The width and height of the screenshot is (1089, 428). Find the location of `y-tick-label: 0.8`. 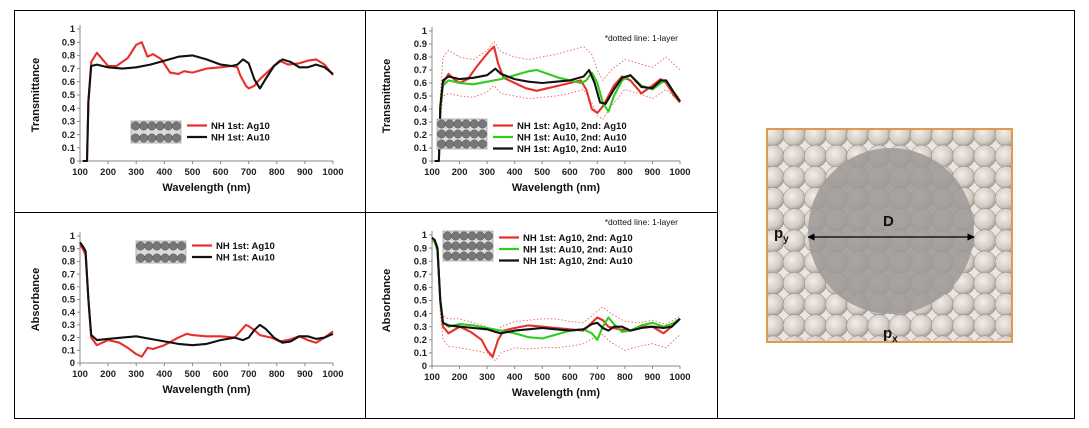

y-tick-label: 0.8 is located at coordinates (420, 261).